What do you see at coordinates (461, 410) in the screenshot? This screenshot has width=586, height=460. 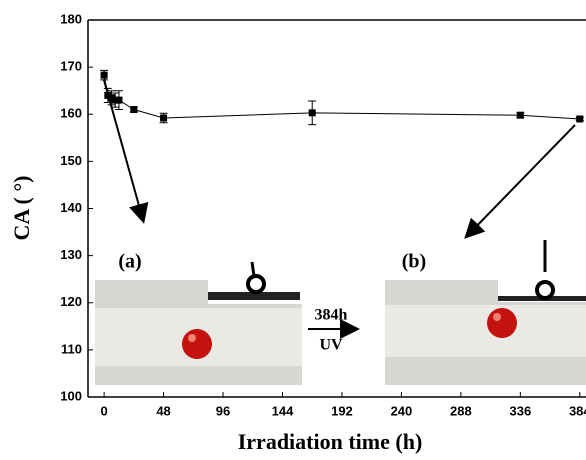 I see `x-tick-label: 288` at bounding box center [461, 410].